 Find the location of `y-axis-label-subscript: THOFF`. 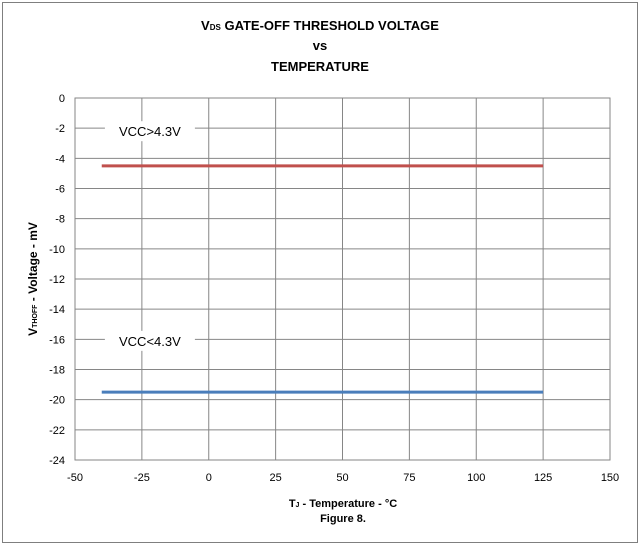

y-axis-label-subscript: THOFF is located at coordinates (35, 316).